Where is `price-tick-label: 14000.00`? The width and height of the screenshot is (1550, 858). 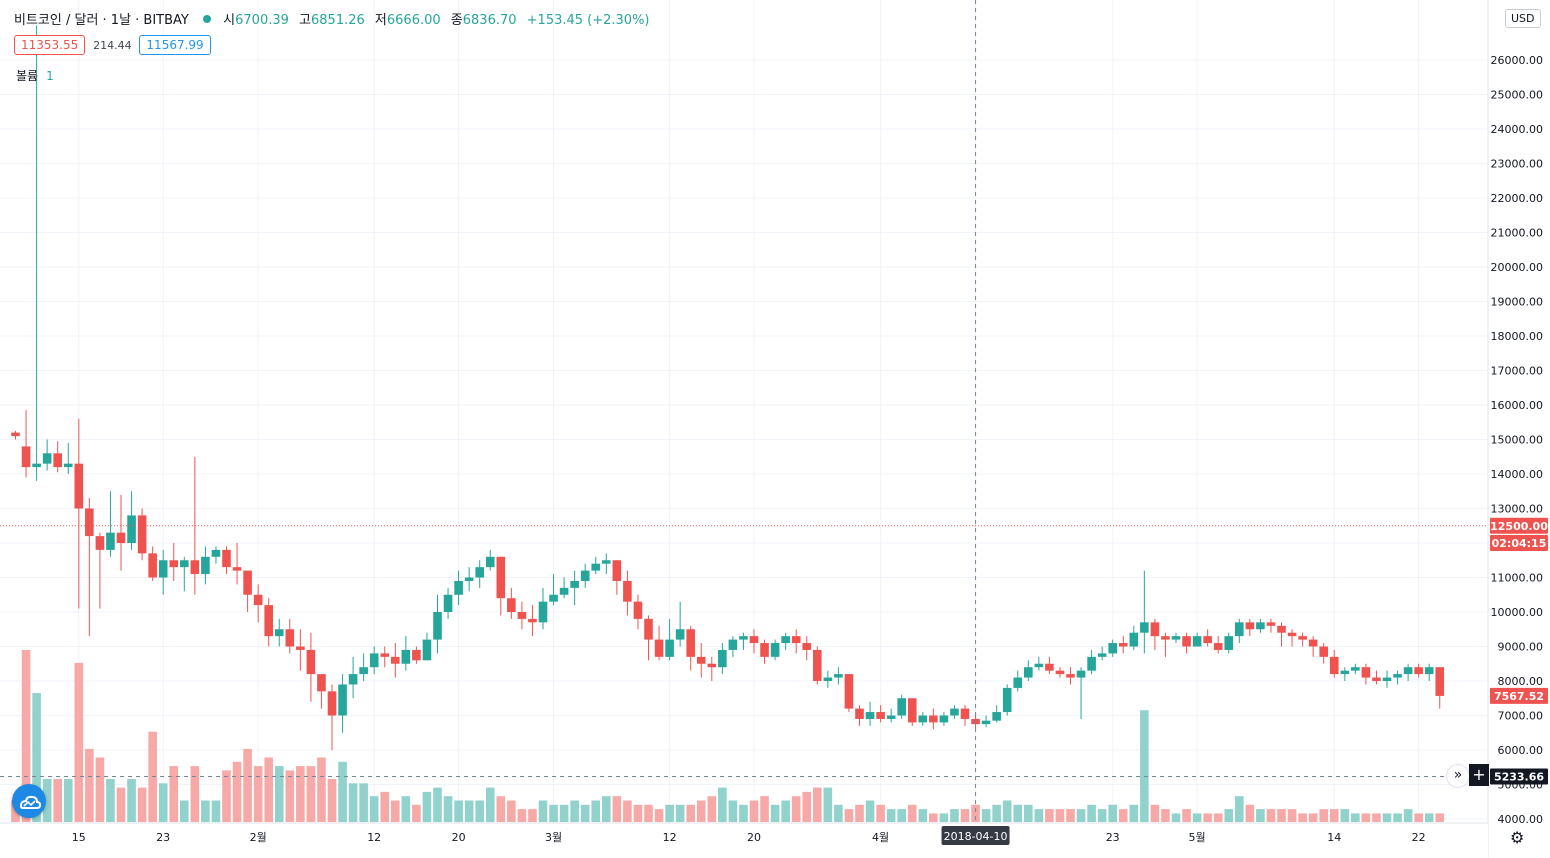
price-tick-label: 14000.00 is located at coordinates (1517, 474).